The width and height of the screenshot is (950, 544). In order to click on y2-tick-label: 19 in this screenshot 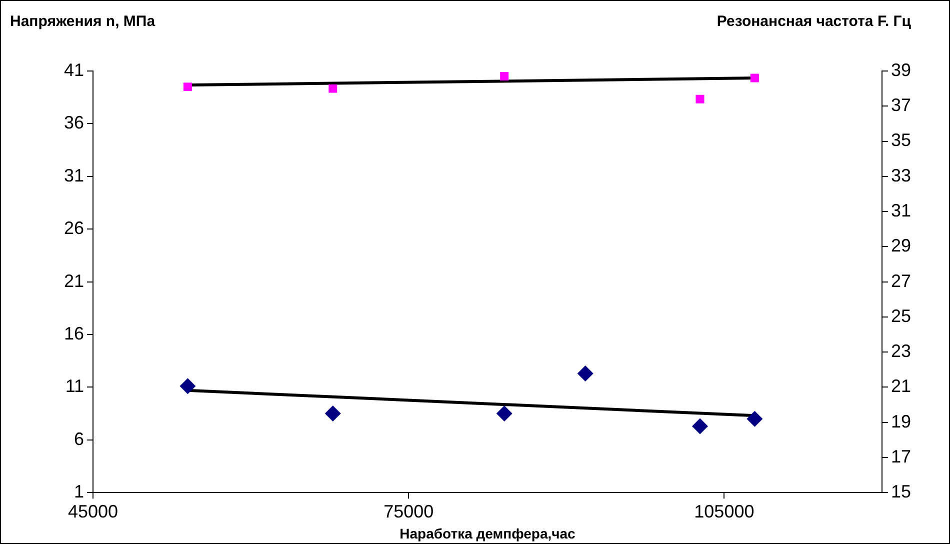, I will do `click(901, 421)`.